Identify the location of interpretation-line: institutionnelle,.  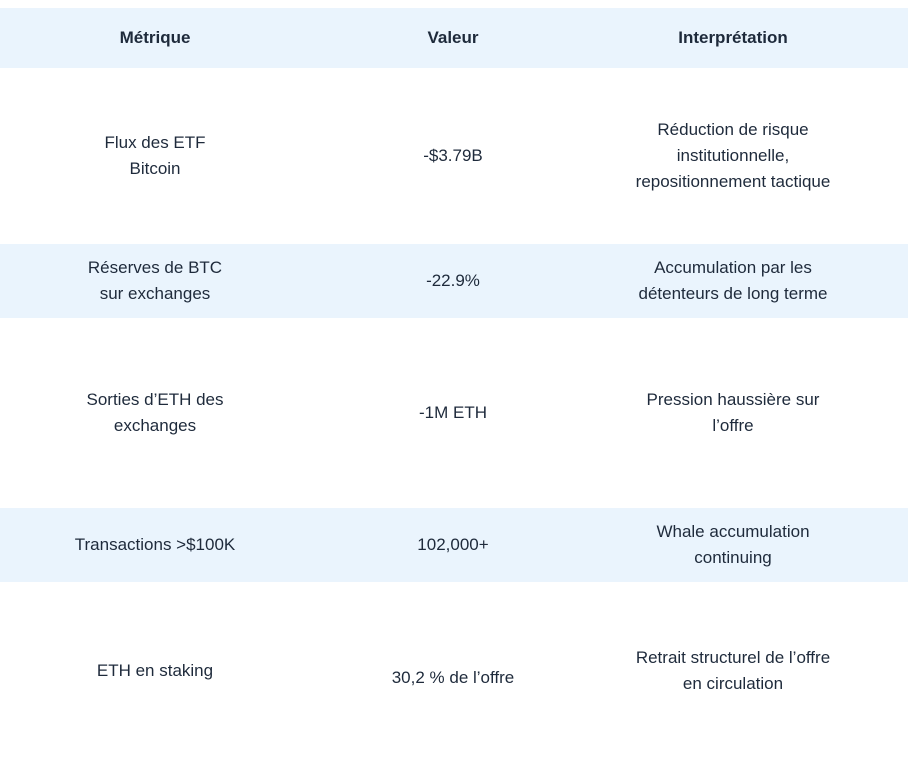
(733, 155).